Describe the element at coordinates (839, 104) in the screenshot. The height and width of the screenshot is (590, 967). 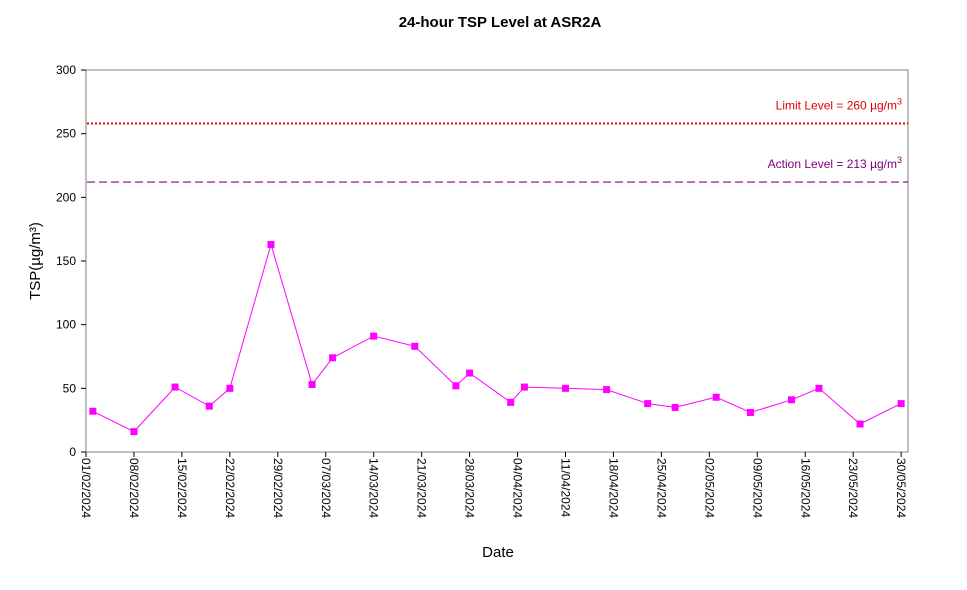
I see `reference-line-label: Limit Level = 260 µg/m3` at that location.